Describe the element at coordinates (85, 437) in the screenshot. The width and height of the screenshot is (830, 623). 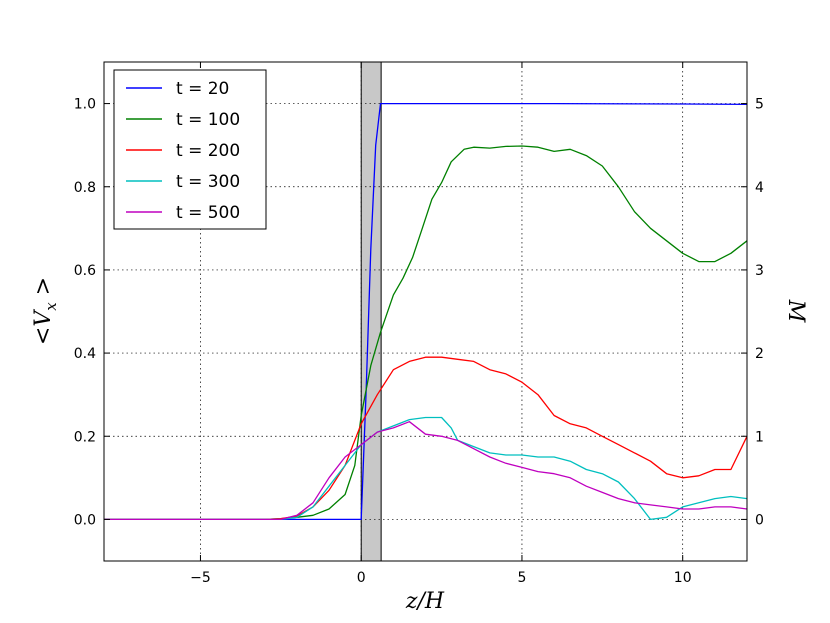
I see `y-tick-label-left: 0.2` at that location.